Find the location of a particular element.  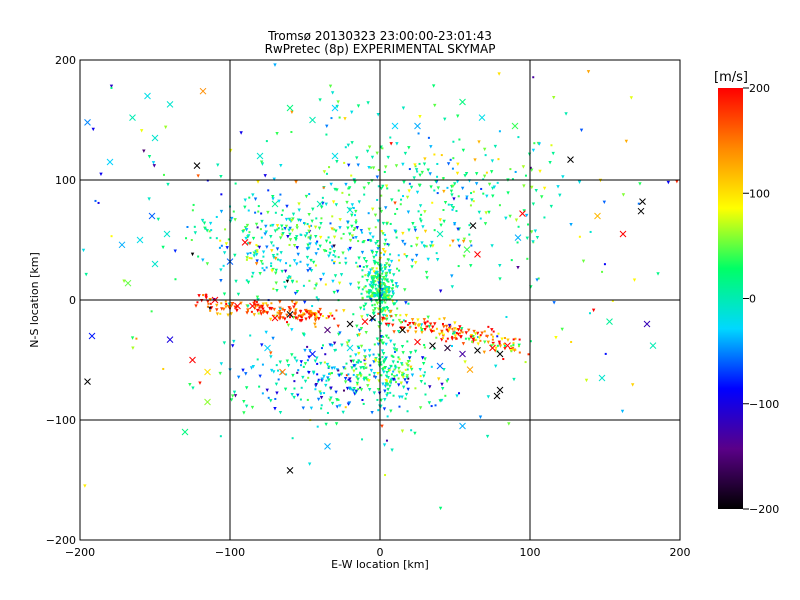

colorbar-tick-label: 200 is located at coordinates (759, 88).